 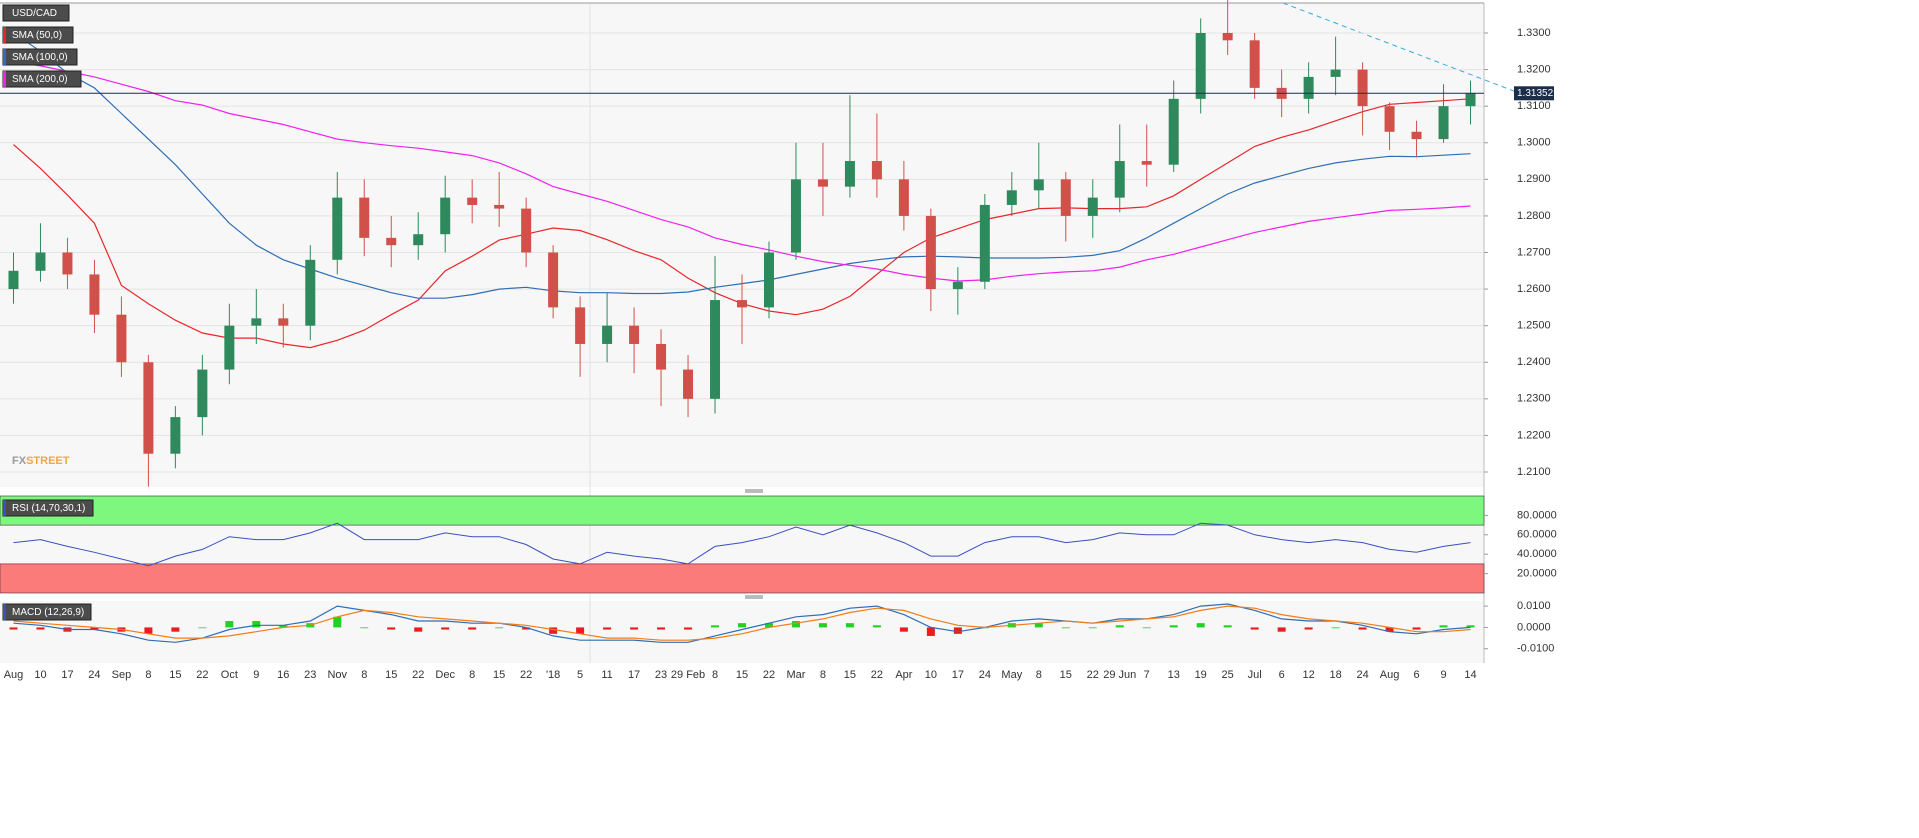 What do you see at coordinates (283, 675) in the screenshot?
I see `x-tick-label: 16` at bounding box center [283, 675].